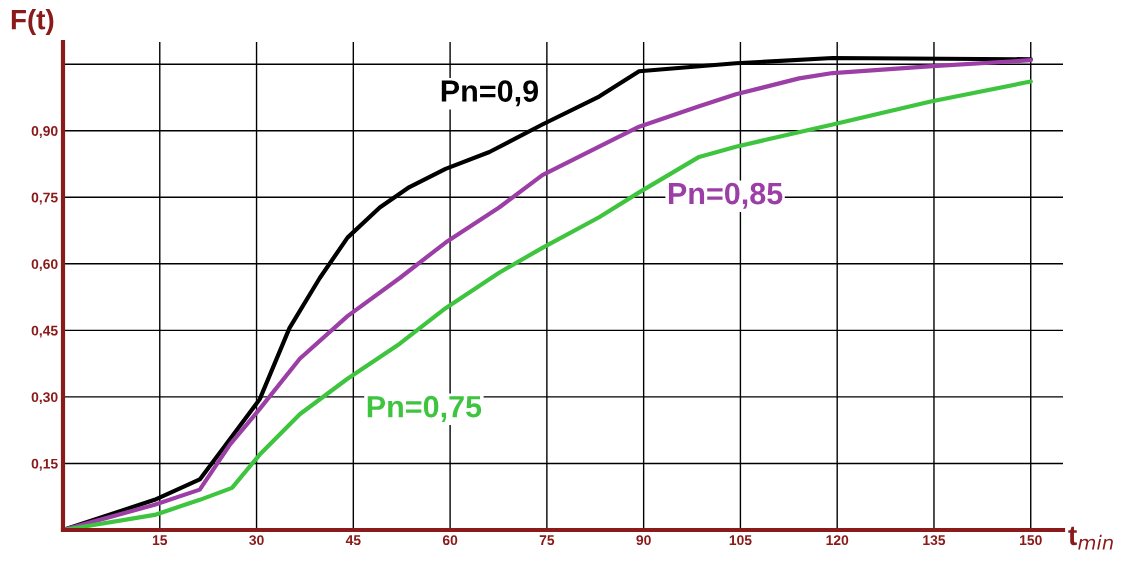 The height and width of the screenshot is (572, 1126). What do you see at coordinates (160, 540) in the screenshot?
I see `x-tick-label: 15` at bounding box center [160, 540].